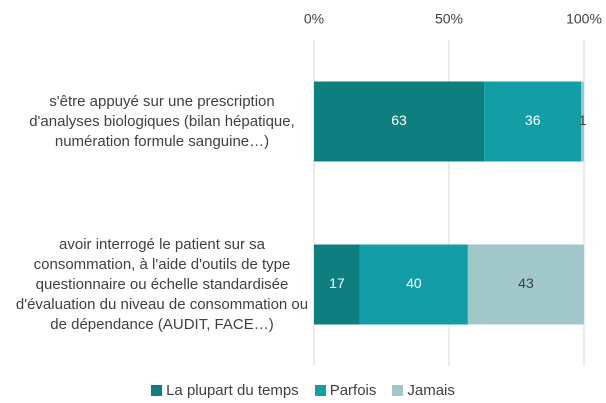  I want to click on legend-item: Parfois, so click(345, 390).